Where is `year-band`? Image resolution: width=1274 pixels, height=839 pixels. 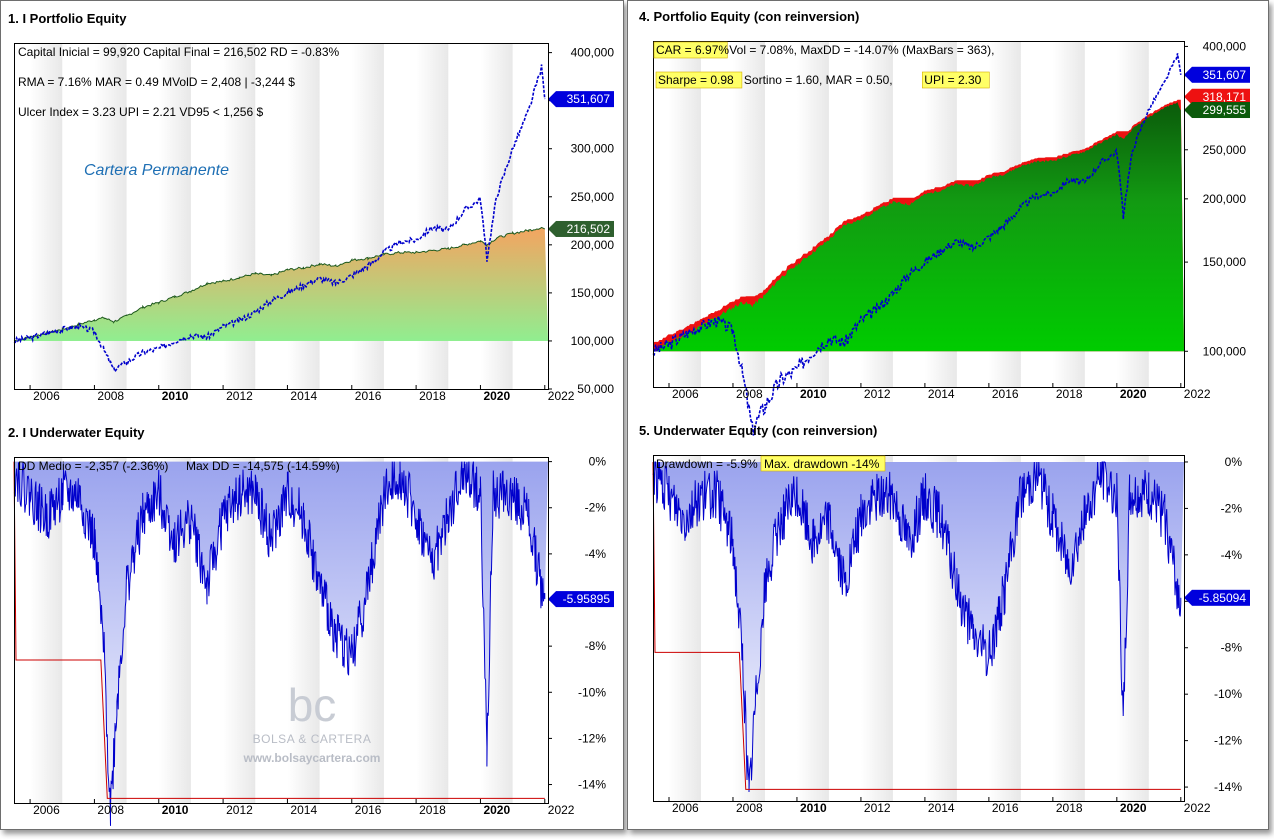
year-band is located at coordinates (239, 630).